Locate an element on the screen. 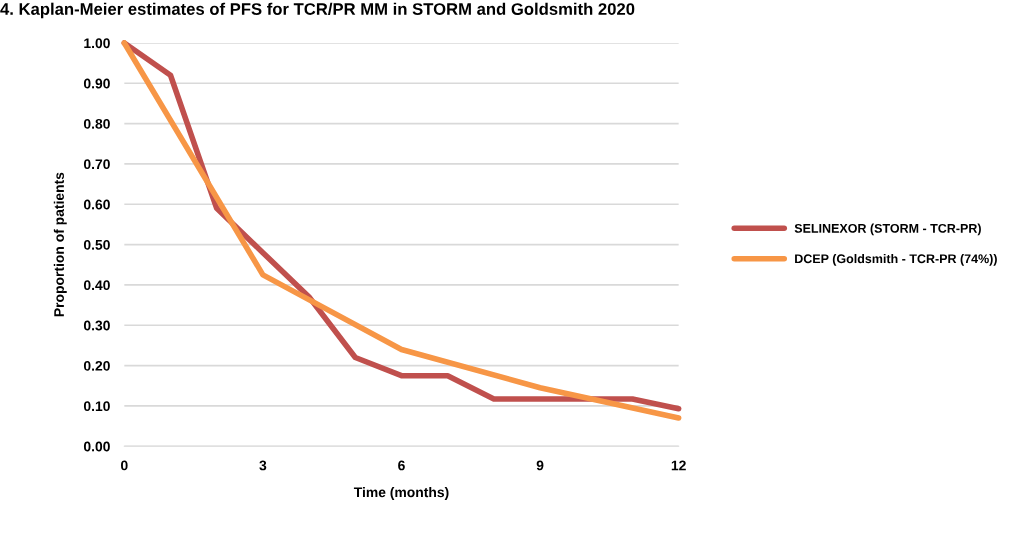 The height and width of the screenshot is (537, 1019). y-tick-label: 0.60 is located at coordinates (96, 204).